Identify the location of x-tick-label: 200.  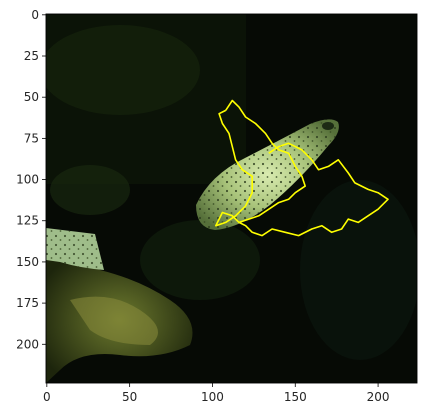
(378, 397).